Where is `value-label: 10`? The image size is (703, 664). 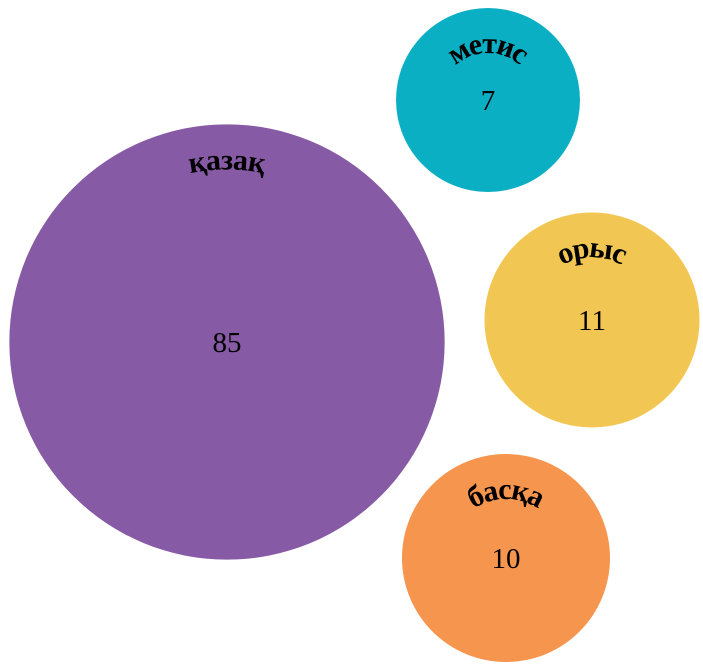 value-label: 10 is located at coordinates (506, 559).